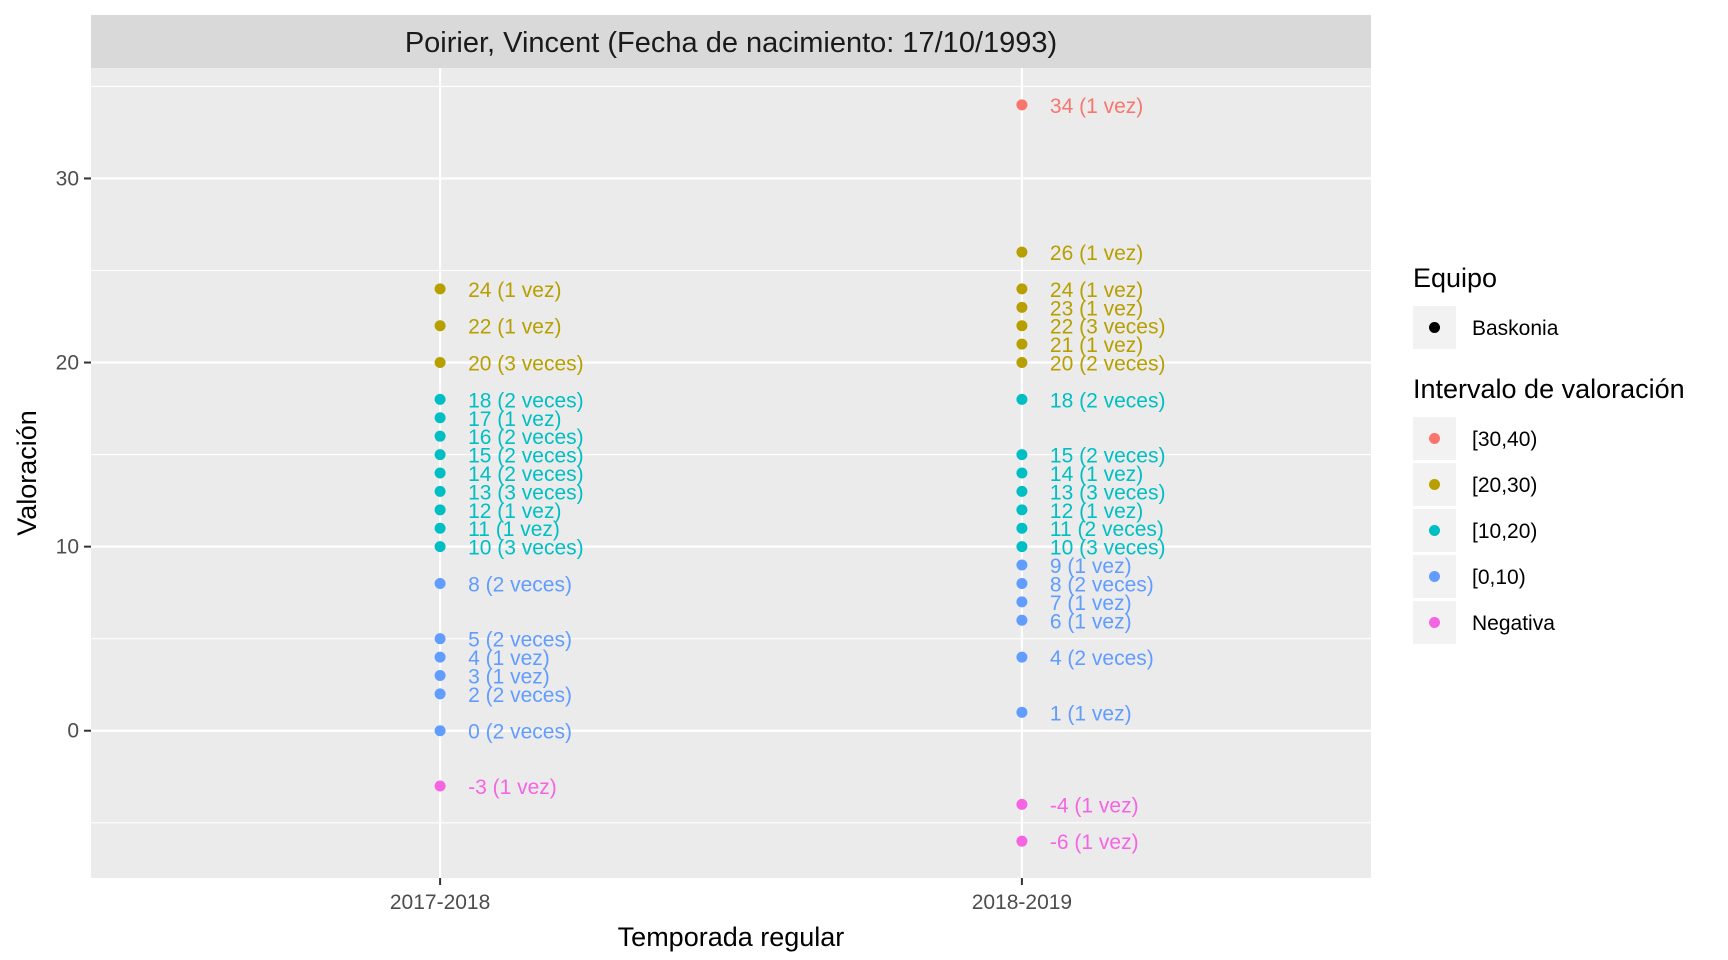  I want to click on legend-label: [0,10), so click(1499, 577).